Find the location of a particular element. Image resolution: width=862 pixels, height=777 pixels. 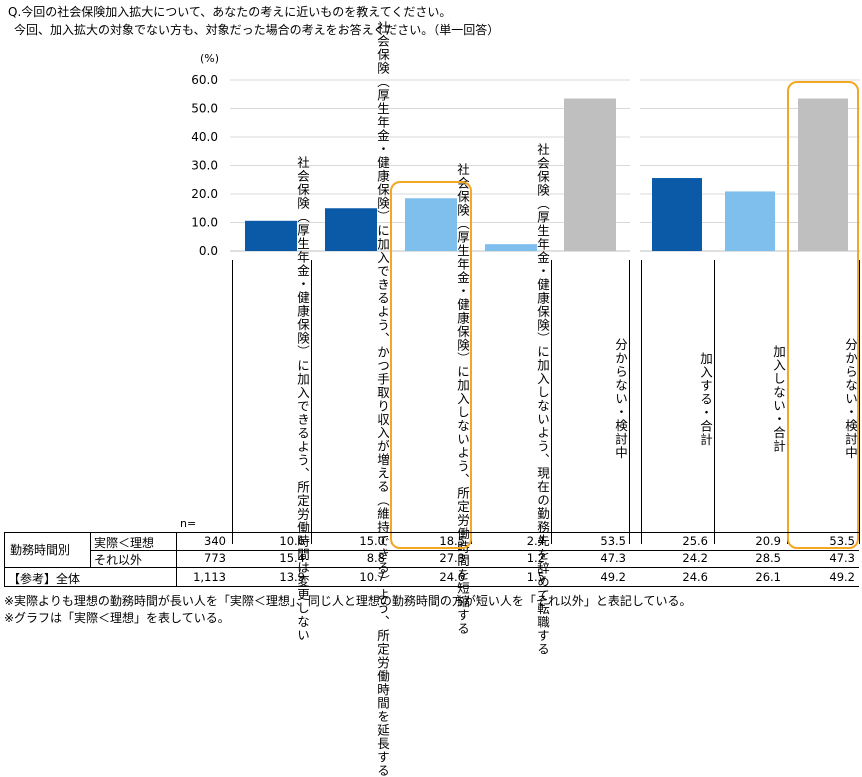

label-line: 分からない・検討中 is located at coordinates (620, 399).